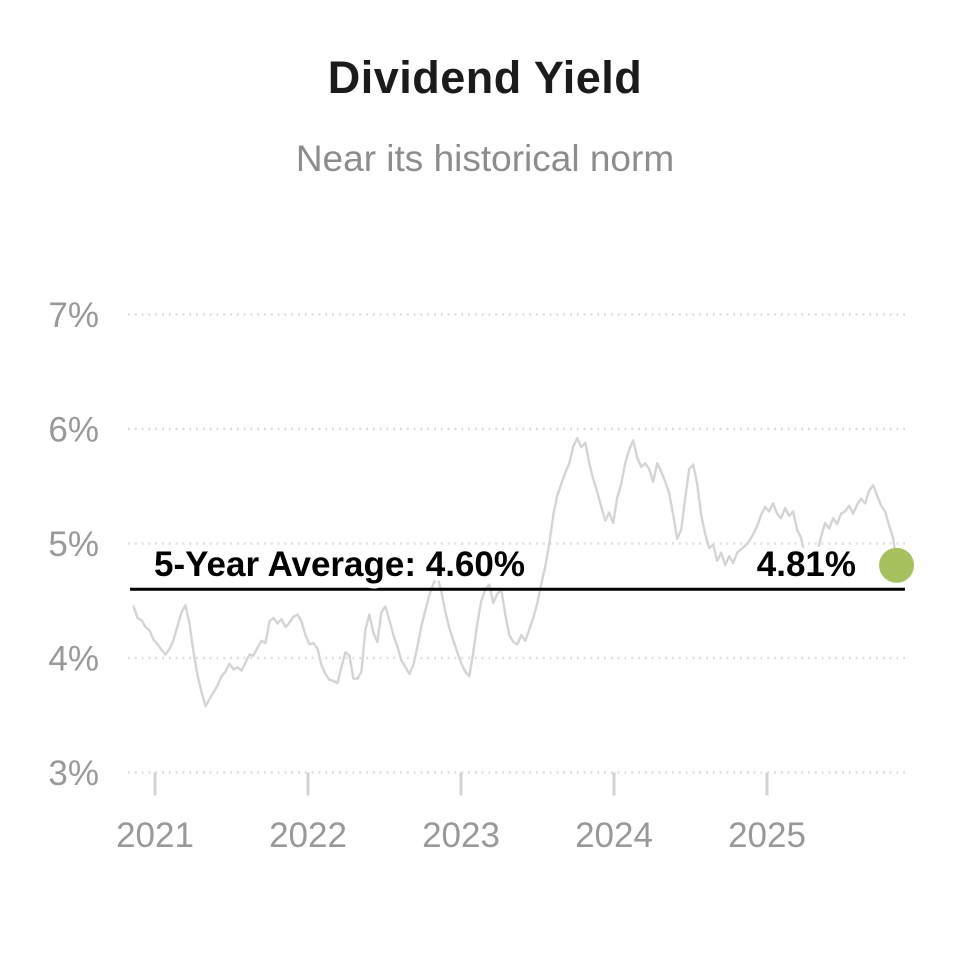  I want to click on y-axis-label: 5%, so click(73, 544).